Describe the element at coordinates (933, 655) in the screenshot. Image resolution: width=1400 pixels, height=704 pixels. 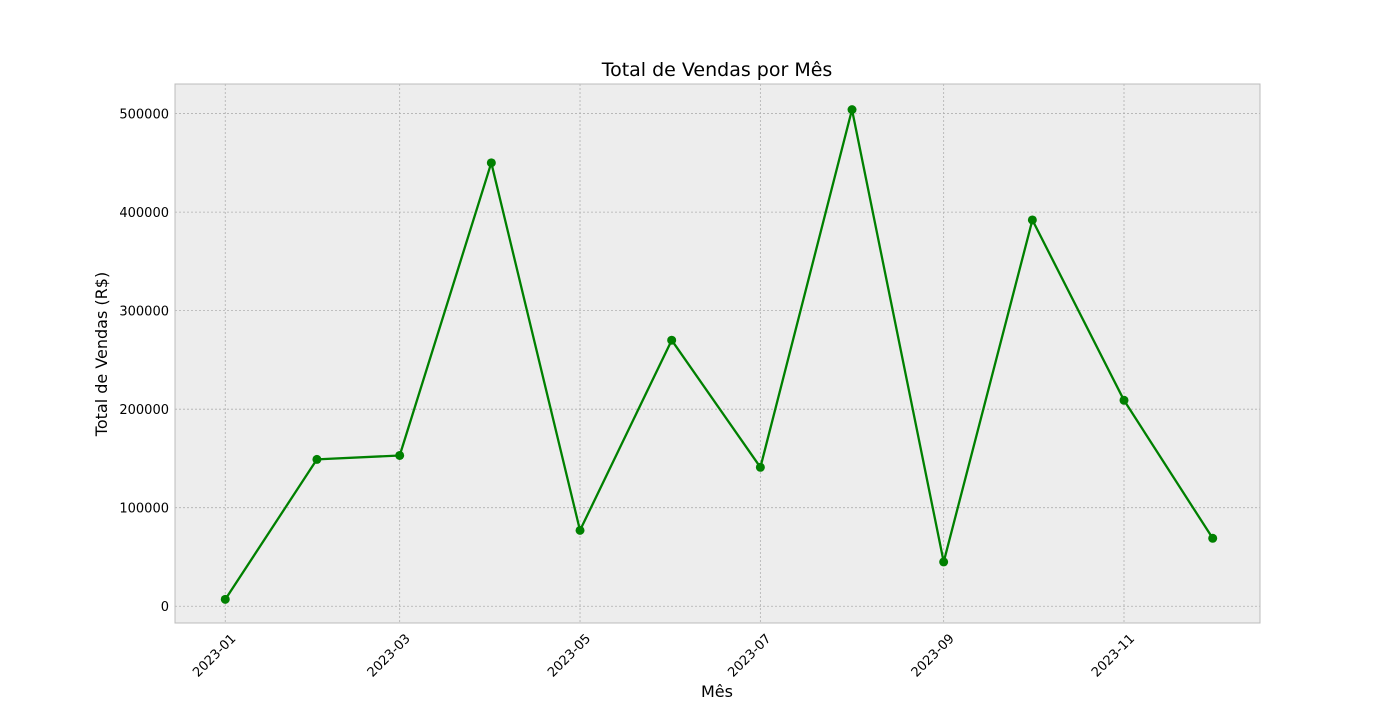
I see `x-tick-label: 2023-09` at that location.